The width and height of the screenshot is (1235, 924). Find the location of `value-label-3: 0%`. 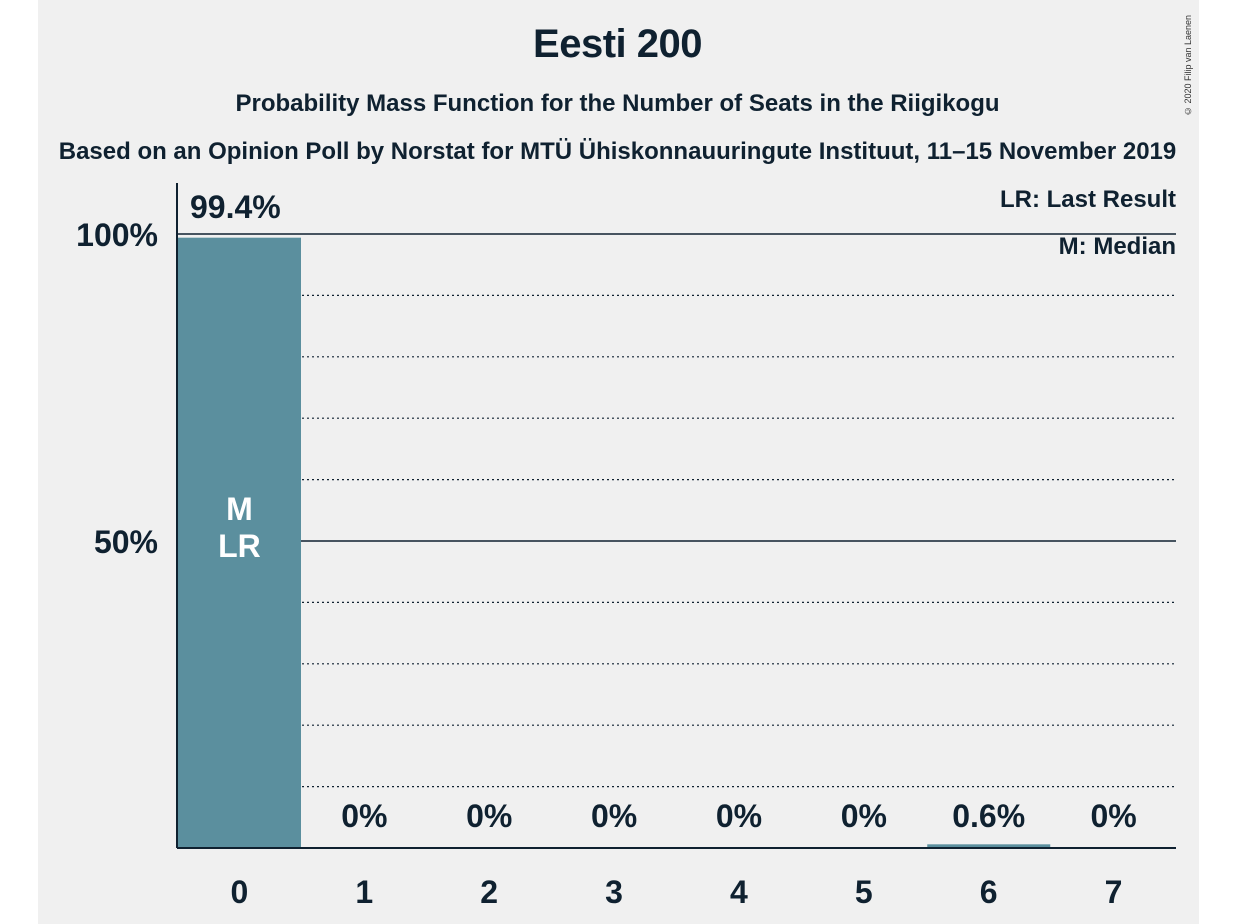

value-label-3: 0% is located at coordinates (614, 816).